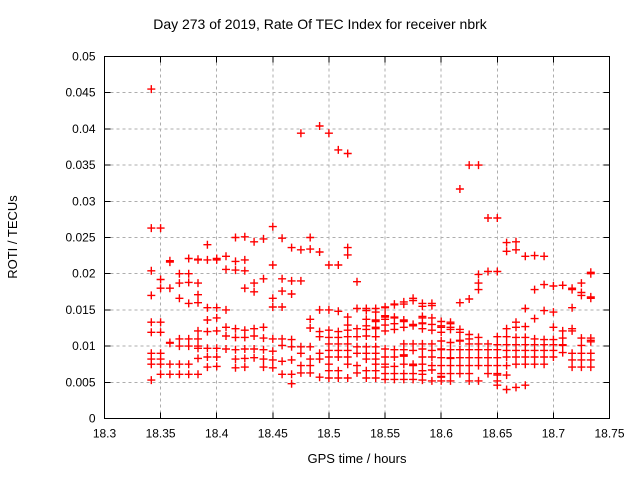  Describe the element at coordinates (80, 310) in the screenshot. I see `y-tick-label: 0.015` at that location.